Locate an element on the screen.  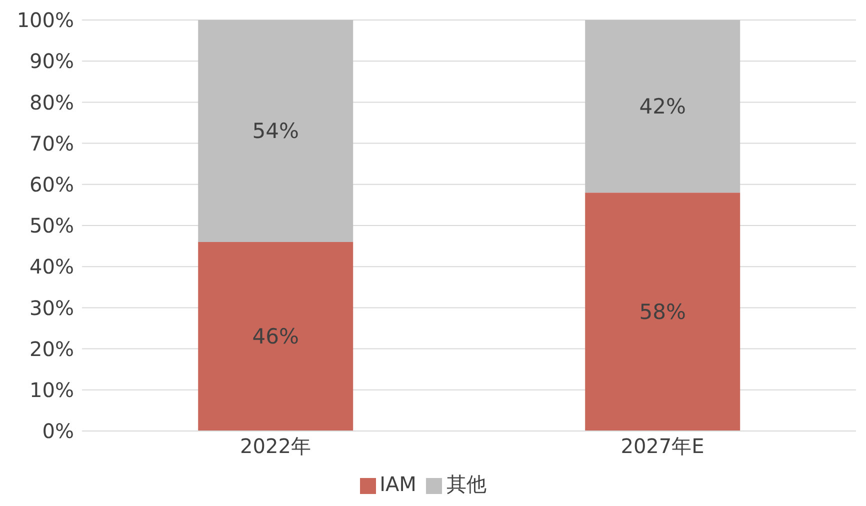
y-tick-label: 70% is located at coordinates (52, 143).